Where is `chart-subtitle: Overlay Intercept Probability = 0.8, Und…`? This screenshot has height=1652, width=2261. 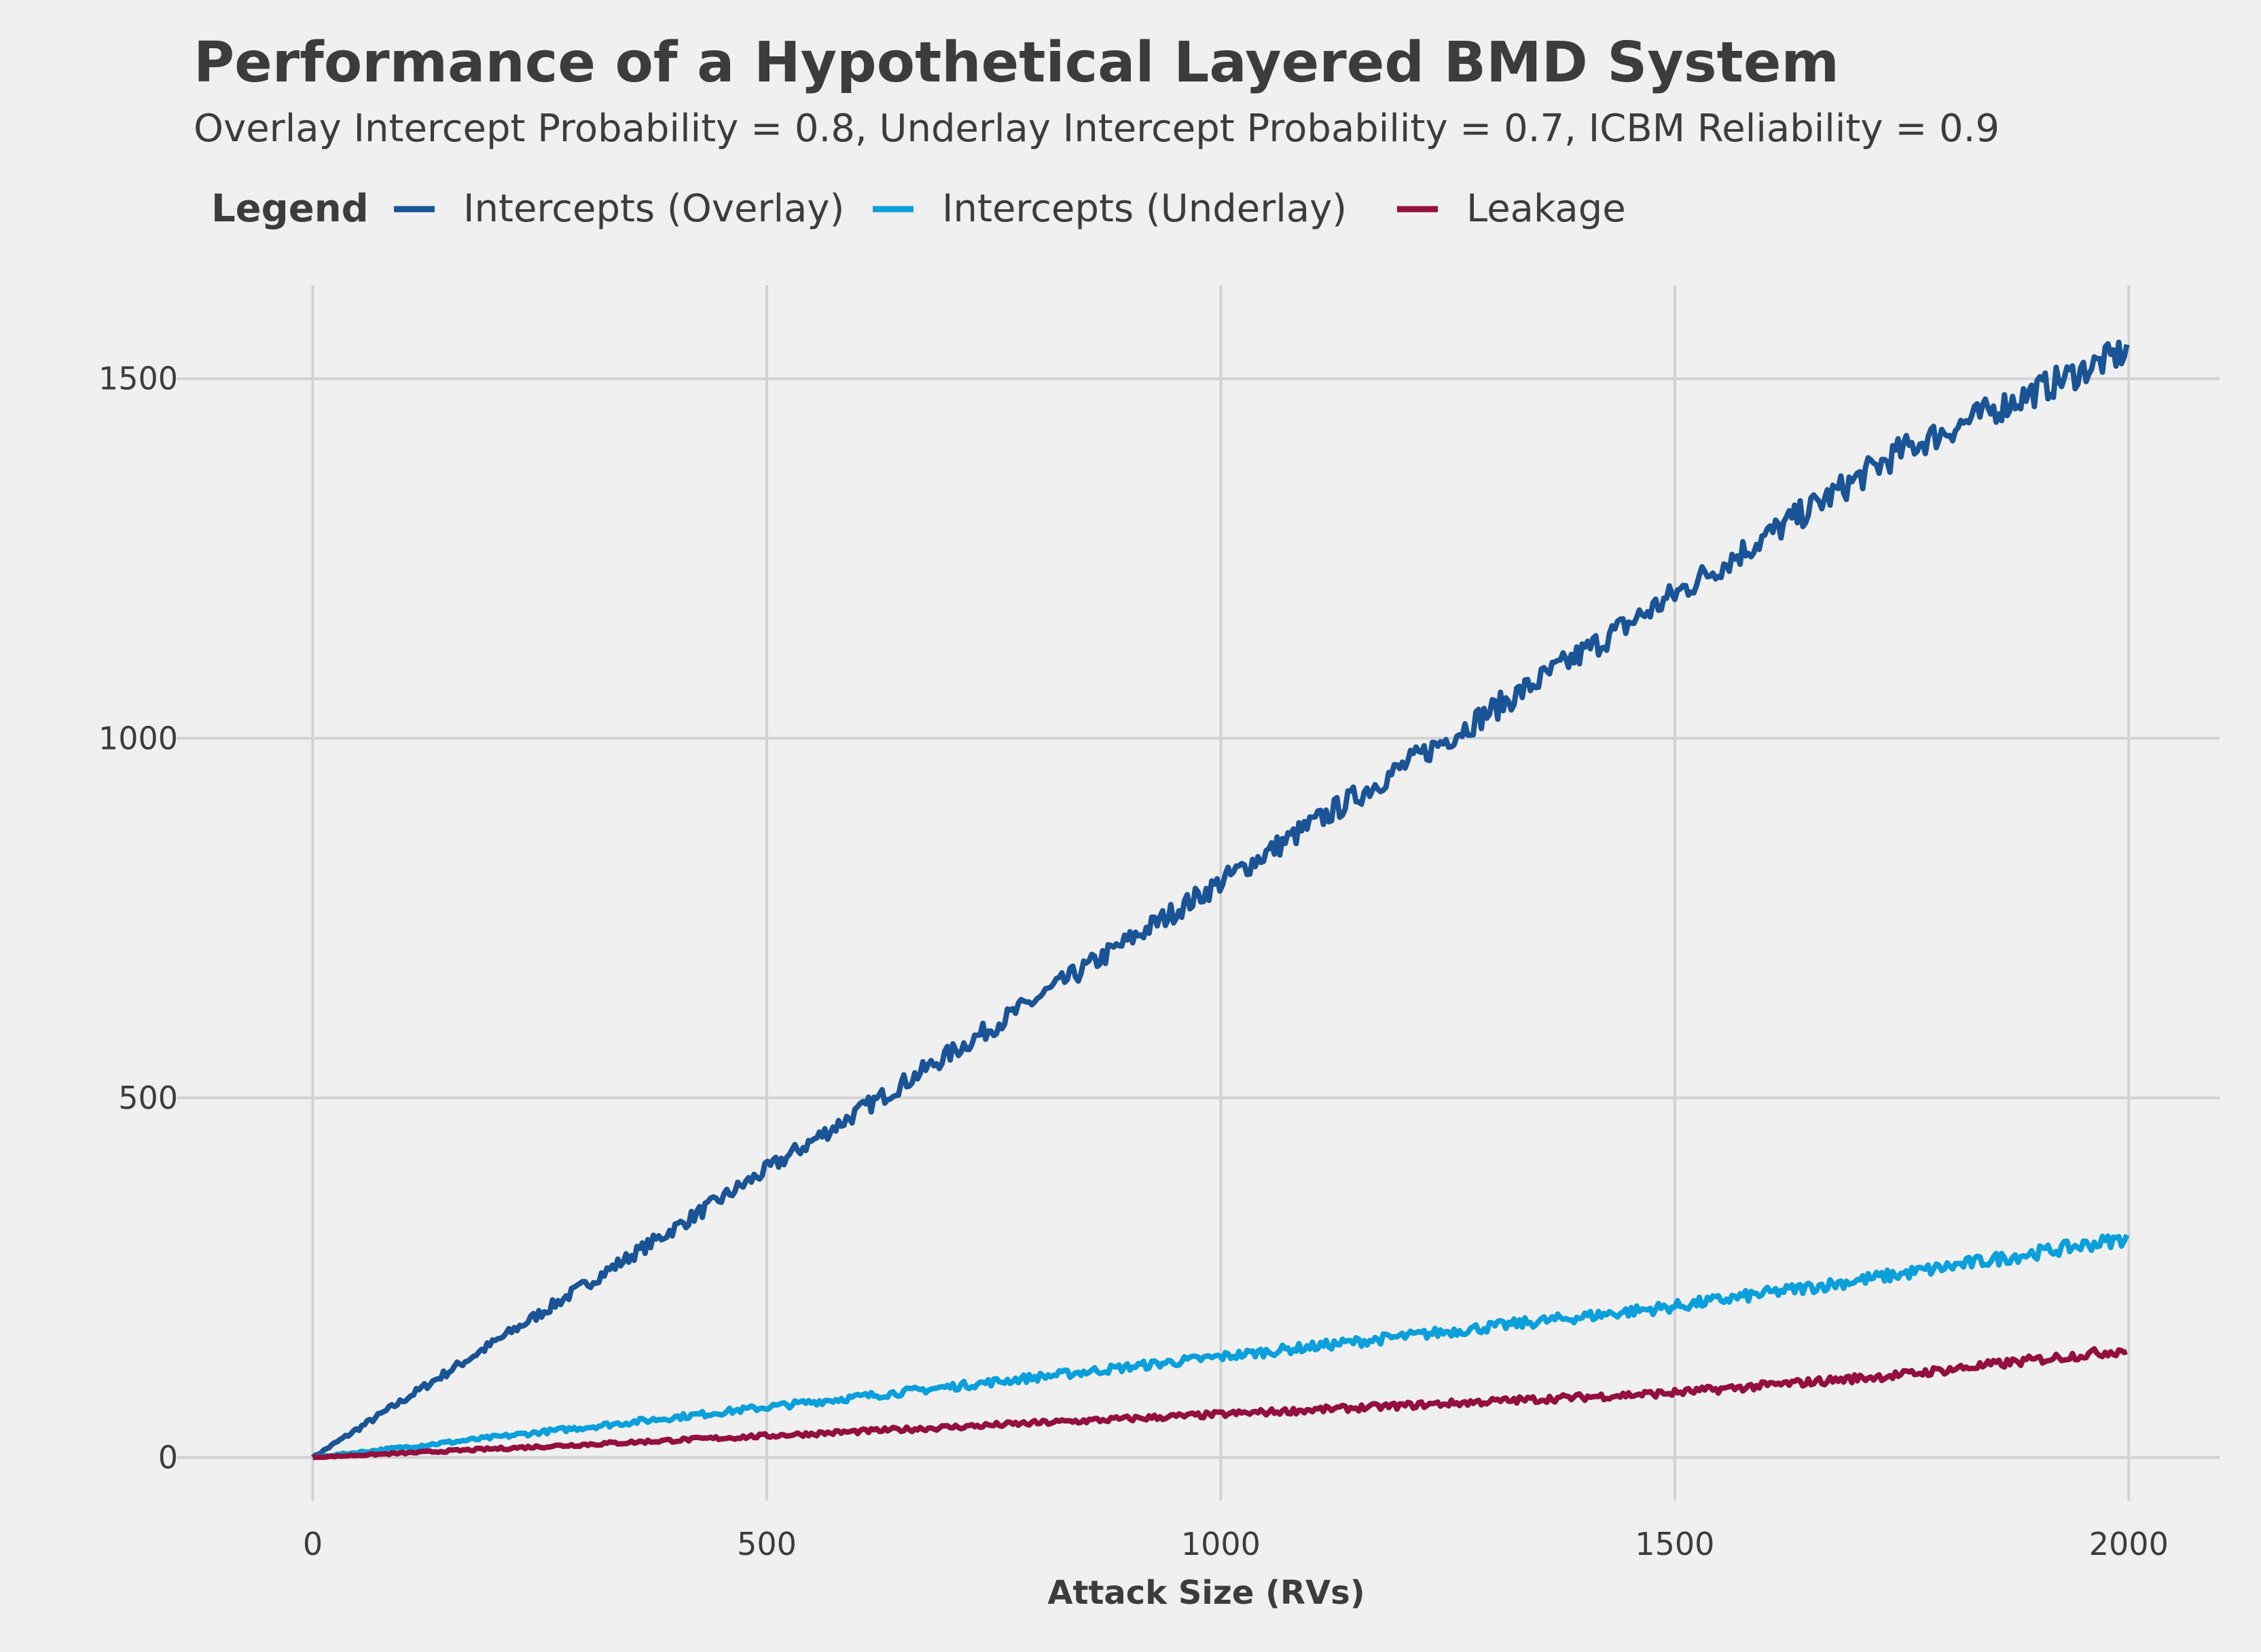
chart-subtitle: Overlay Intercept Probability = 0.8, Und… is located at coordinates (1097, 129).